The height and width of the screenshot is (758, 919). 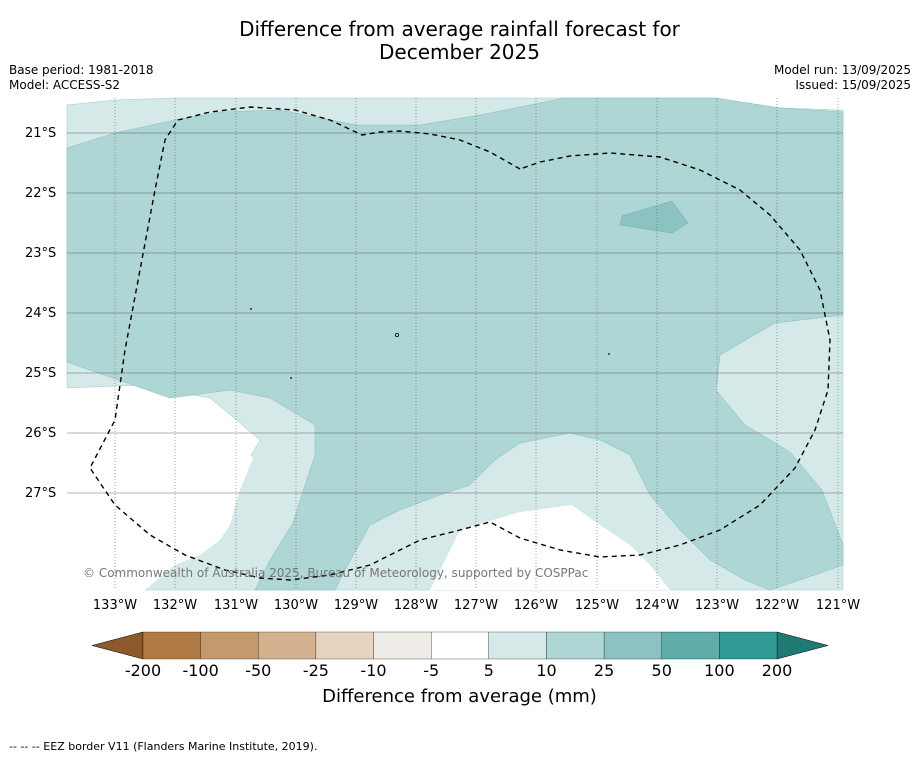 What do you see at coordinates (41, 193) in the screenshot?
I see `lat-label: 22°S` at bounding box center [41, 193].